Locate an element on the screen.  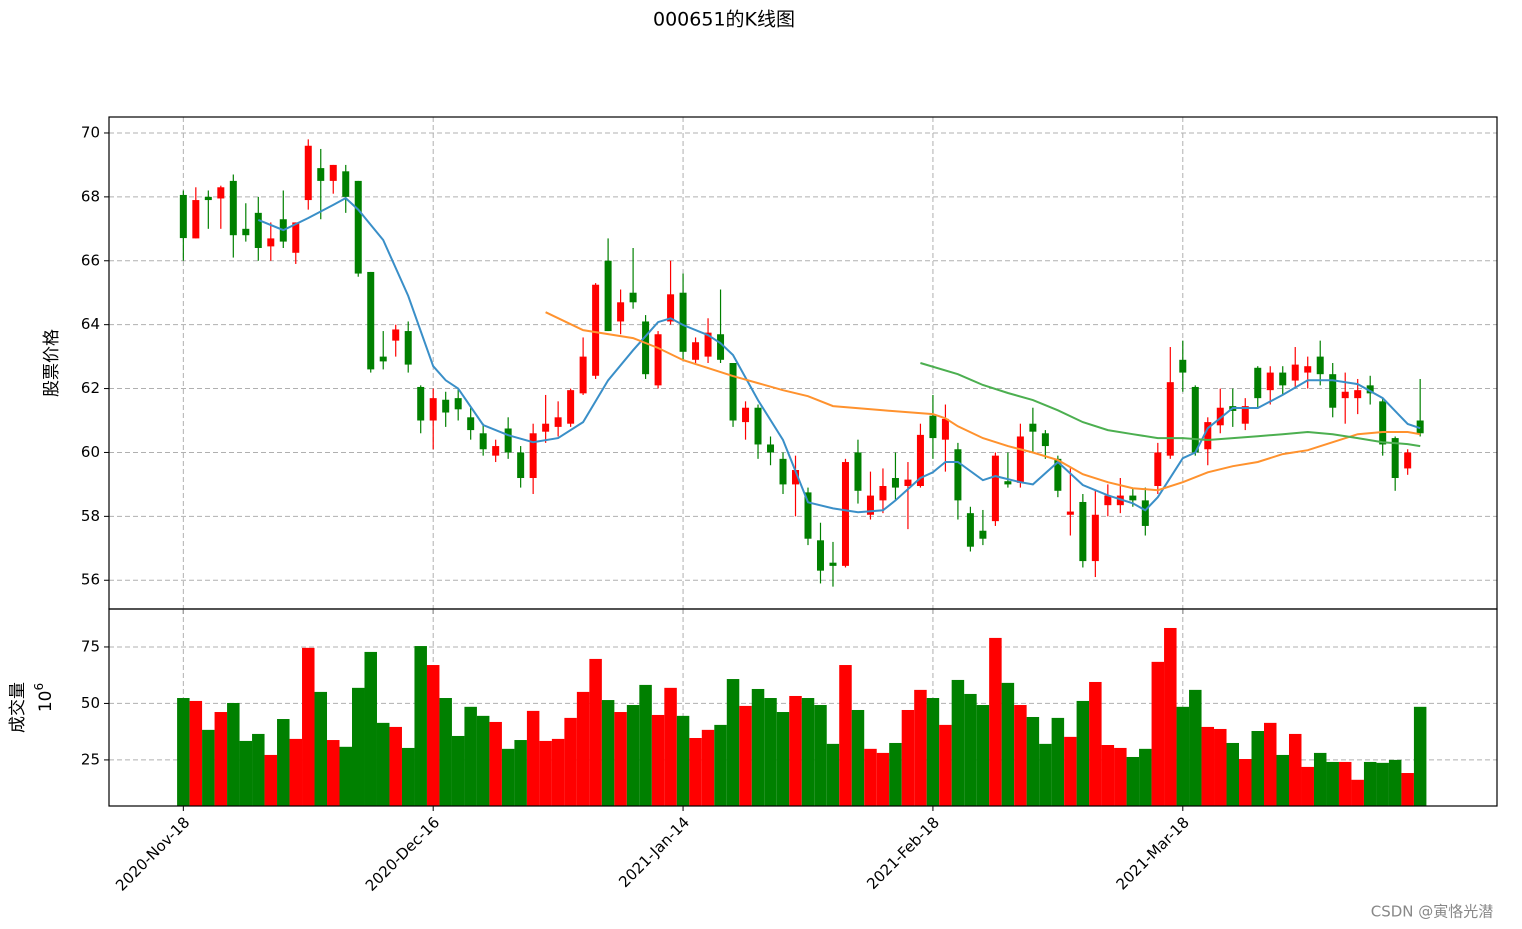
x-tick-label: 2020-Nov-18 is located at coordinates (152, 853).